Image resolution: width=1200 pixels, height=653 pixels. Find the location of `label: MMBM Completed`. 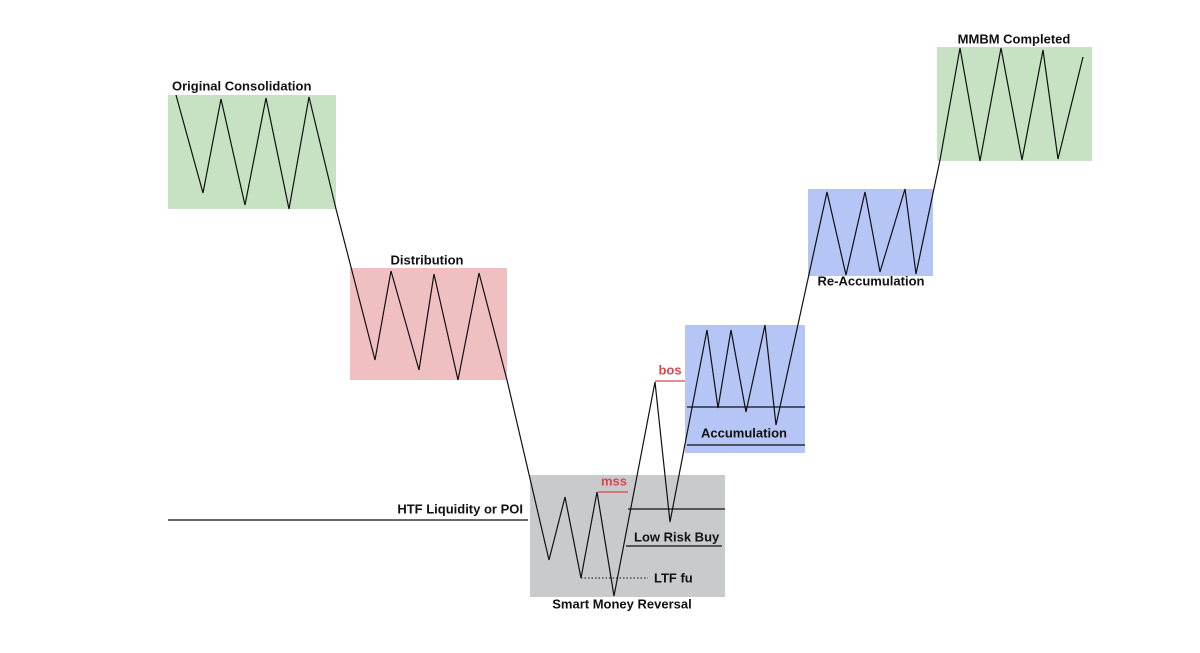

label: MMBM Completed is located at coordinates (1014, 38).